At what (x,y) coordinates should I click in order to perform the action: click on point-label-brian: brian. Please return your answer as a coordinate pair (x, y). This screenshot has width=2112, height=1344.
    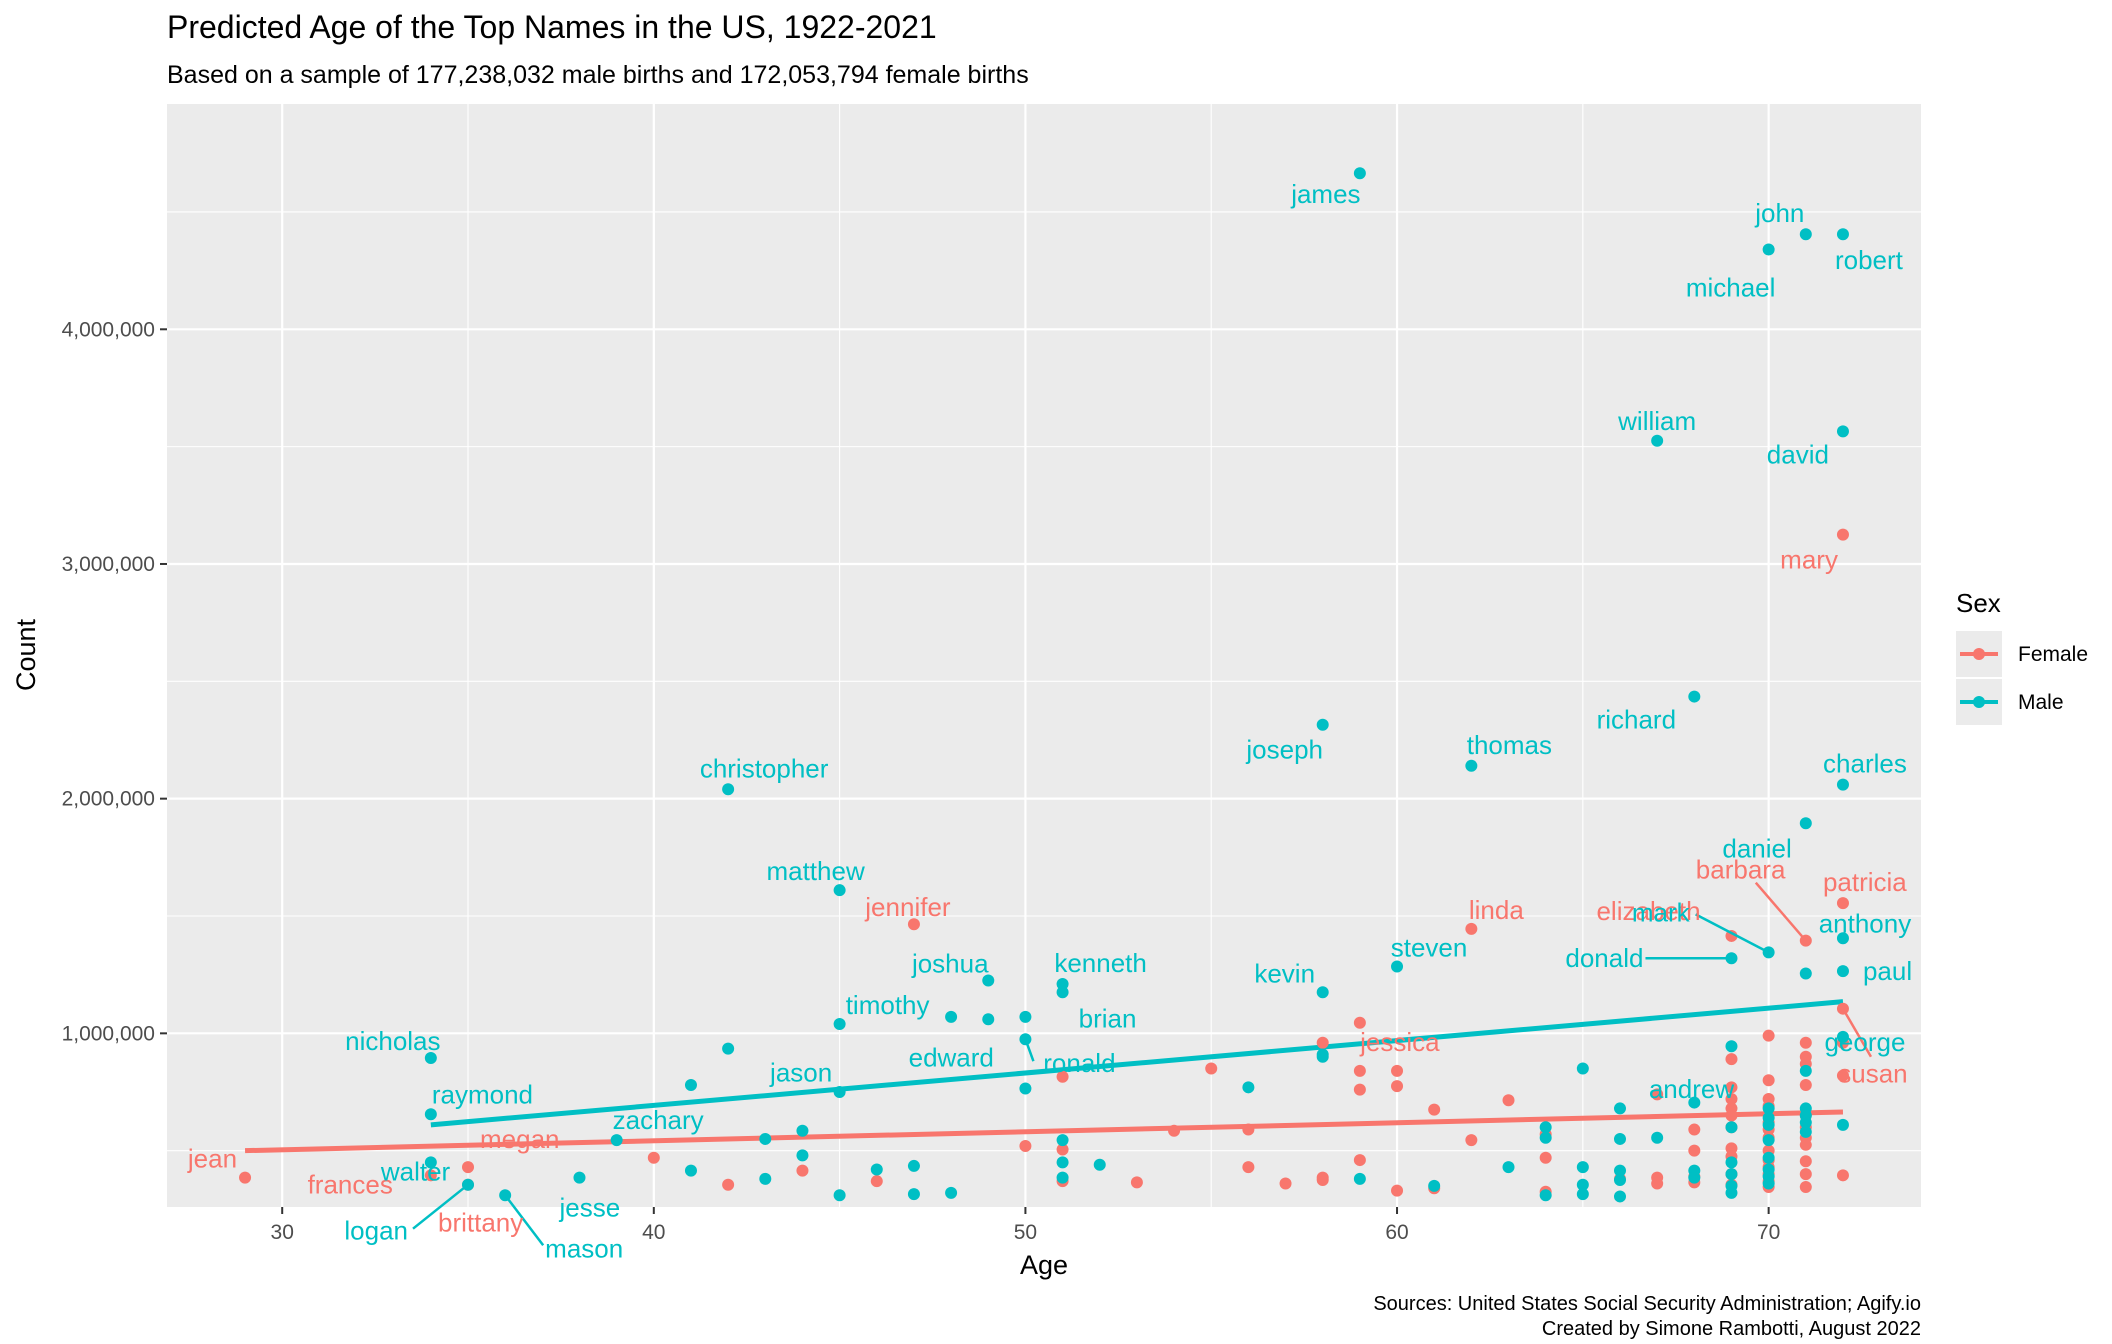
    Looking at the image, I should click on (1108, 1018).